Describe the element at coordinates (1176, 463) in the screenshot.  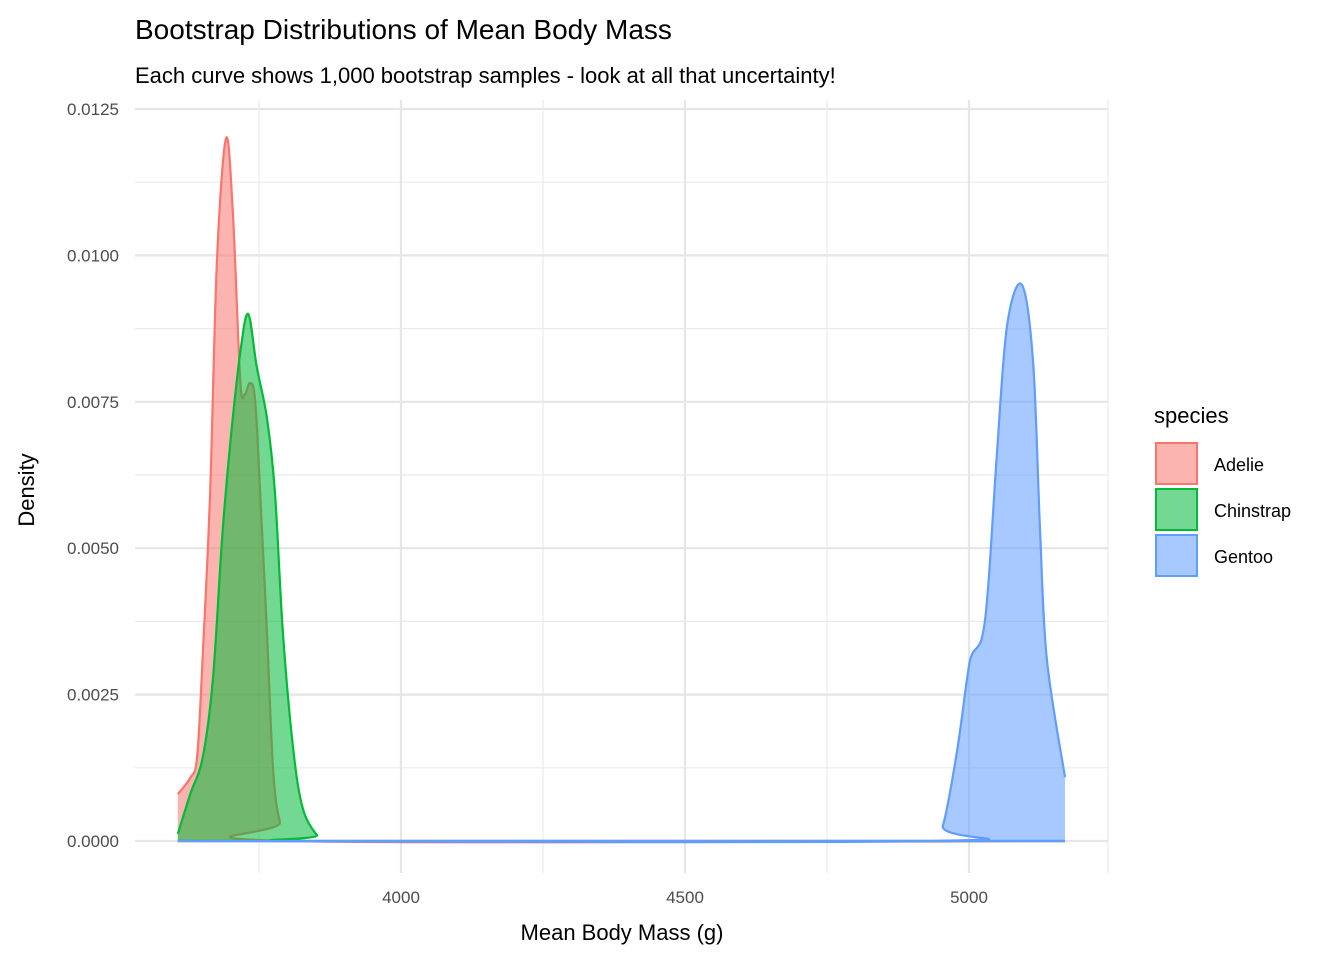
I see `legend-key-adelie` at that location.